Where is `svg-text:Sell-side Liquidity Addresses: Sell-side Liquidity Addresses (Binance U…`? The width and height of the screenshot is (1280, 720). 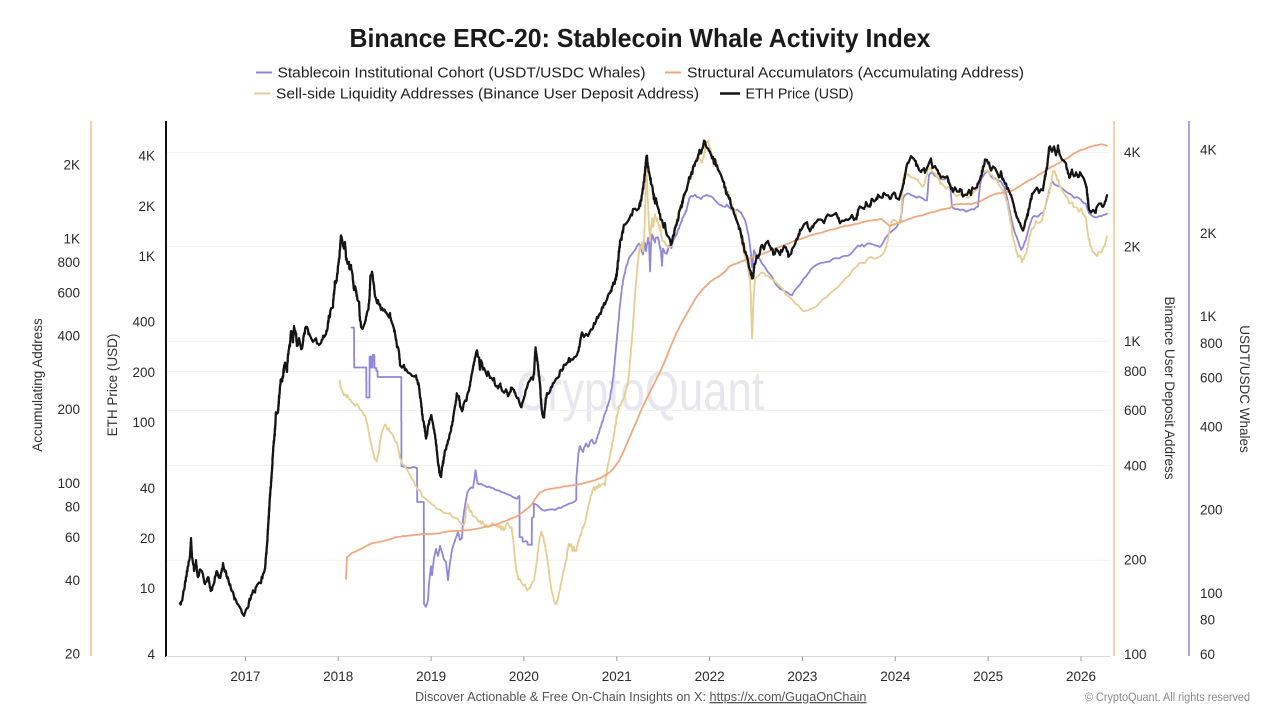
svg-text:Sell-side Liquidity Addresses: Sell-side Liquidity Addresses (Binance U… is located at coordinates (487, 95).